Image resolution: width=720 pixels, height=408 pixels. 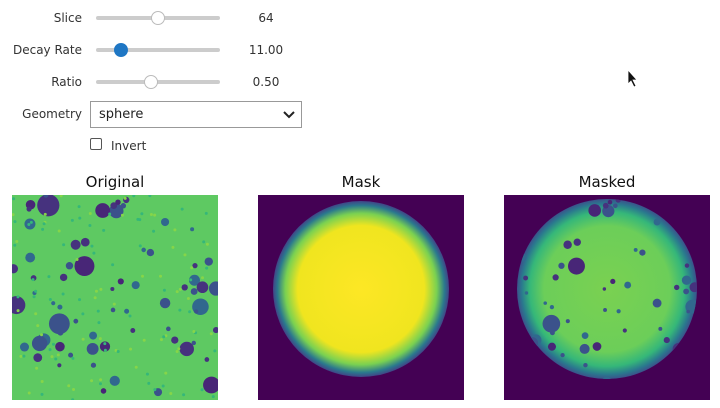 What do you see at coordinates (266, 82) in the screenshot?
I see `slider-value: 0.50` at bounding box center [266, 82].